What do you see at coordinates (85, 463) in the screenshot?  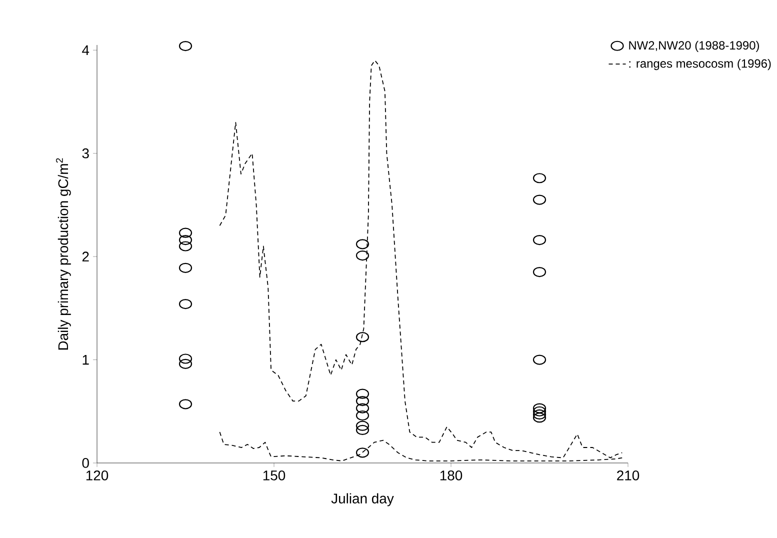 I see `y-tick-label: 0` at bounding box center [85, 463].